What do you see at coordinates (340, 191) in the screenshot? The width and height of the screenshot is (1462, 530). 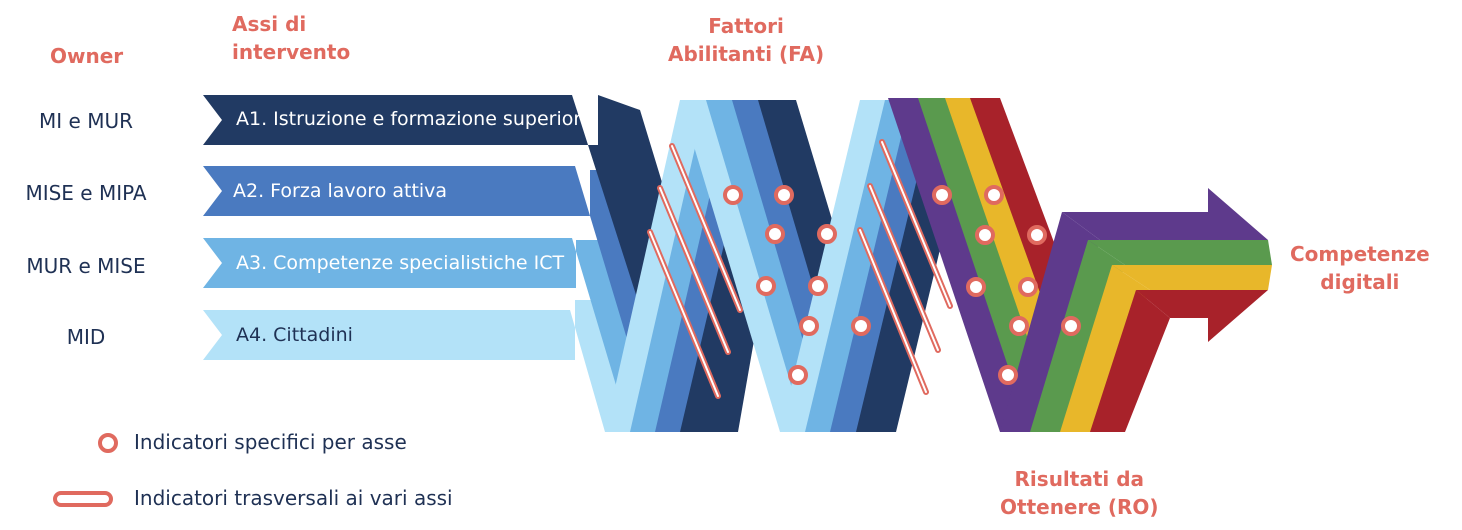 I see `axis-label-a2: A2. Forza lavoro attiva` at bounding box center [340, 191].